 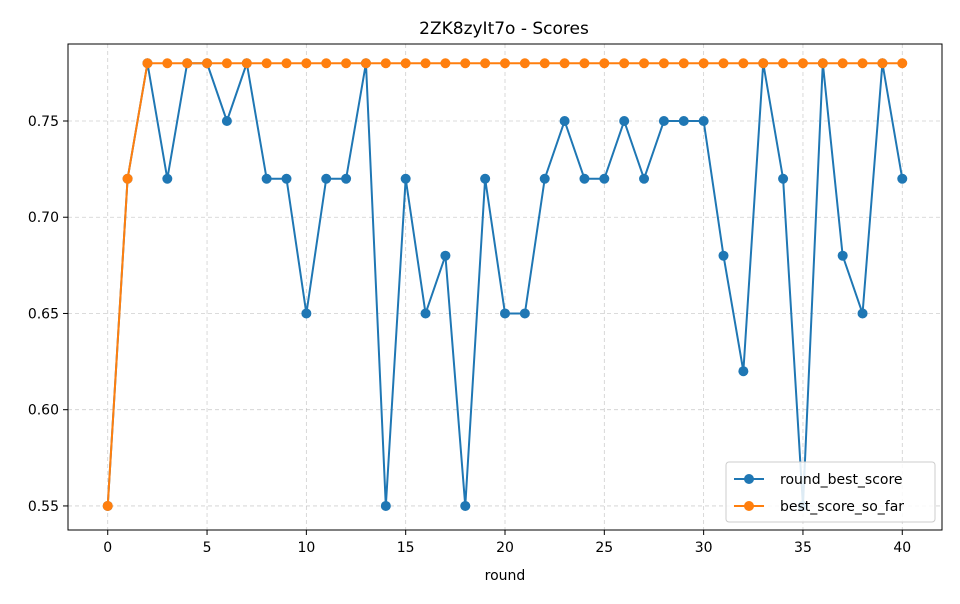 I want to click on x-tick-label: 40, so click(x=902, y=548).